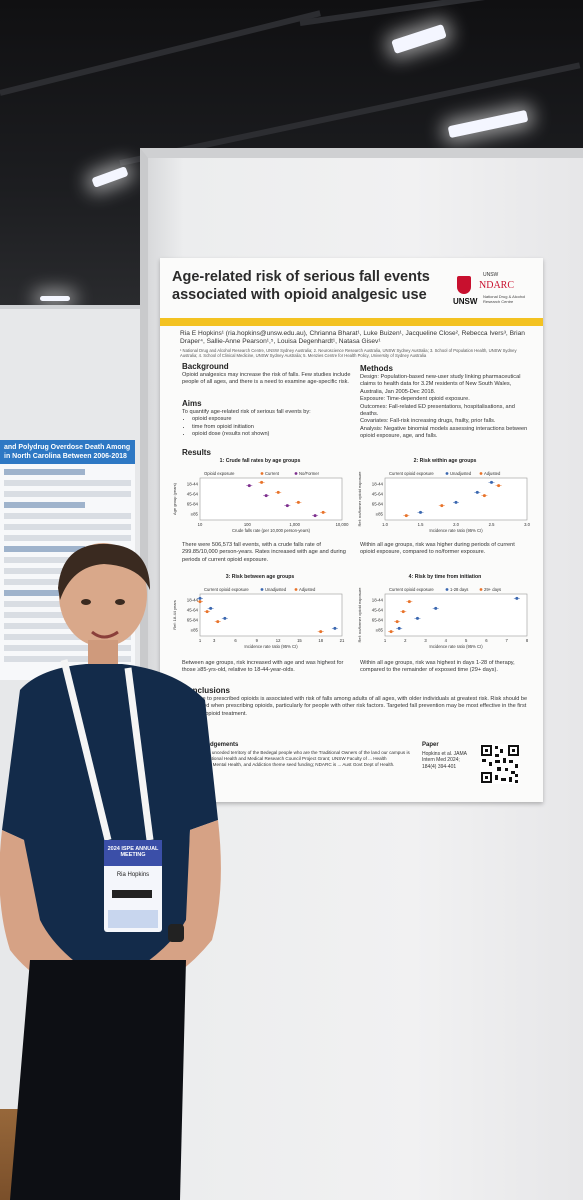  Describe the element at coordinates (206, 690) in the screenshot. I see `conclusions-heading: Conclusions` at that location.